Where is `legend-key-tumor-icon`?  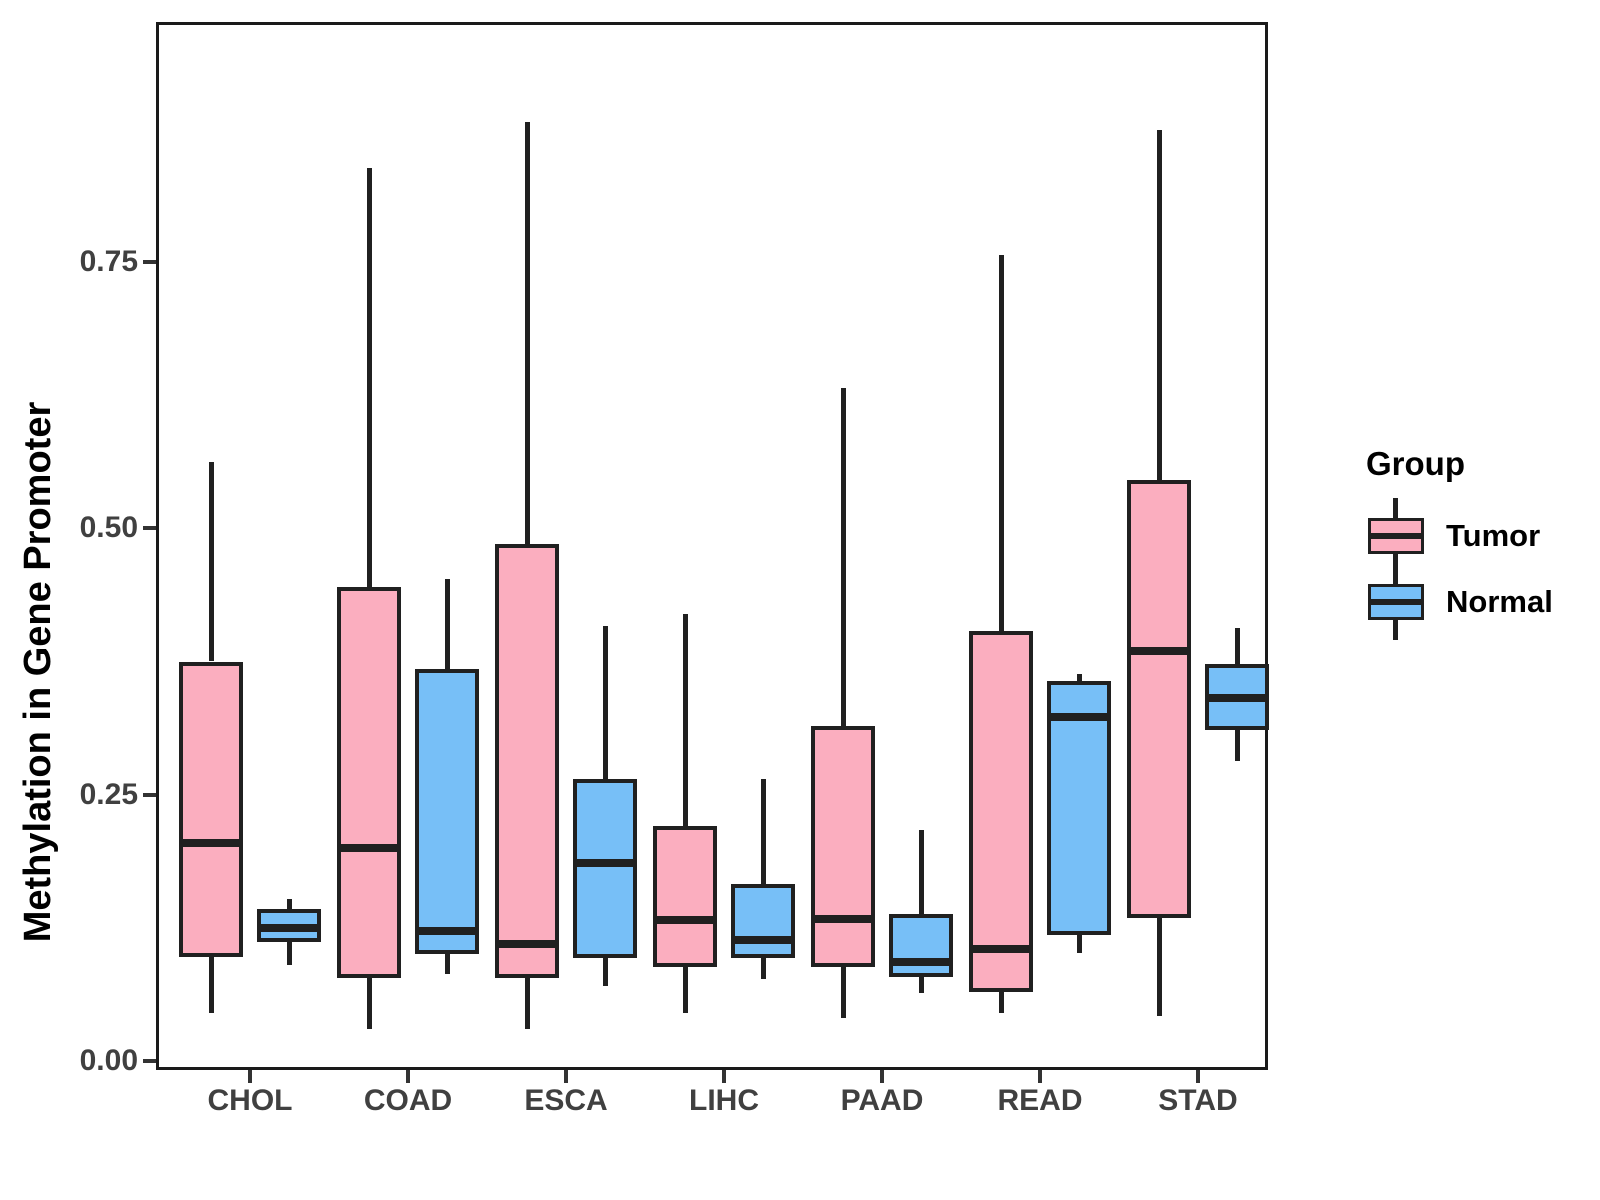
legend-key-tumor-icon is located at coordinates (1396, 536).